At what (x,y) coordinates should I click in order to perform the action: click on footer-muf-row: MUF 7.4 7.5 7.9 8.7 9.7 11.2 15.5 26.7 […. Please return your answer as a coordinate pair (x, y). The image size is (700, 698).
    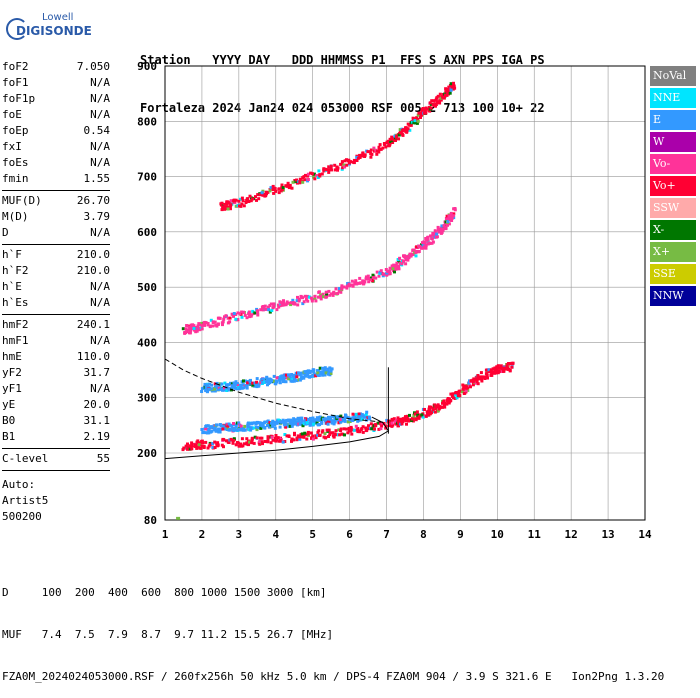
    Looking at the image, I should click on (168, 634).